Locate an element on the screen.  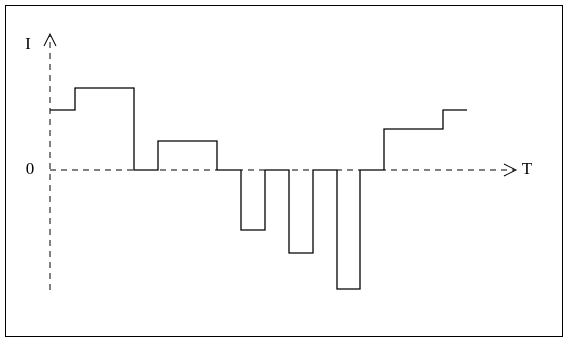
x-axis-arrow is located at coordinates (510, 170).